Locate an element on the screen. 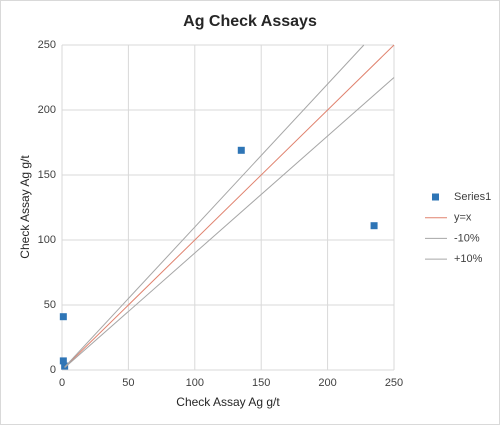 The height and width of the screenshot is (425, 500). chart-title: Ag Check Assays is located at coordinates (250, 21).